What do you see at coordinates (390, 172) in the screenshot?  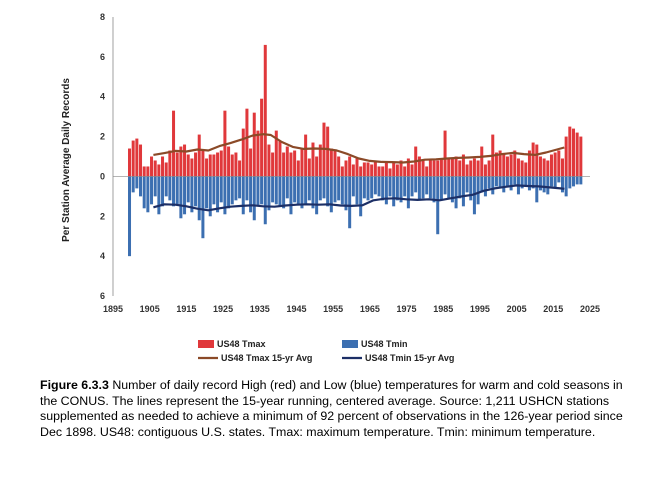 I see `tmax-bar-1970` at bounding box center [390, 172].